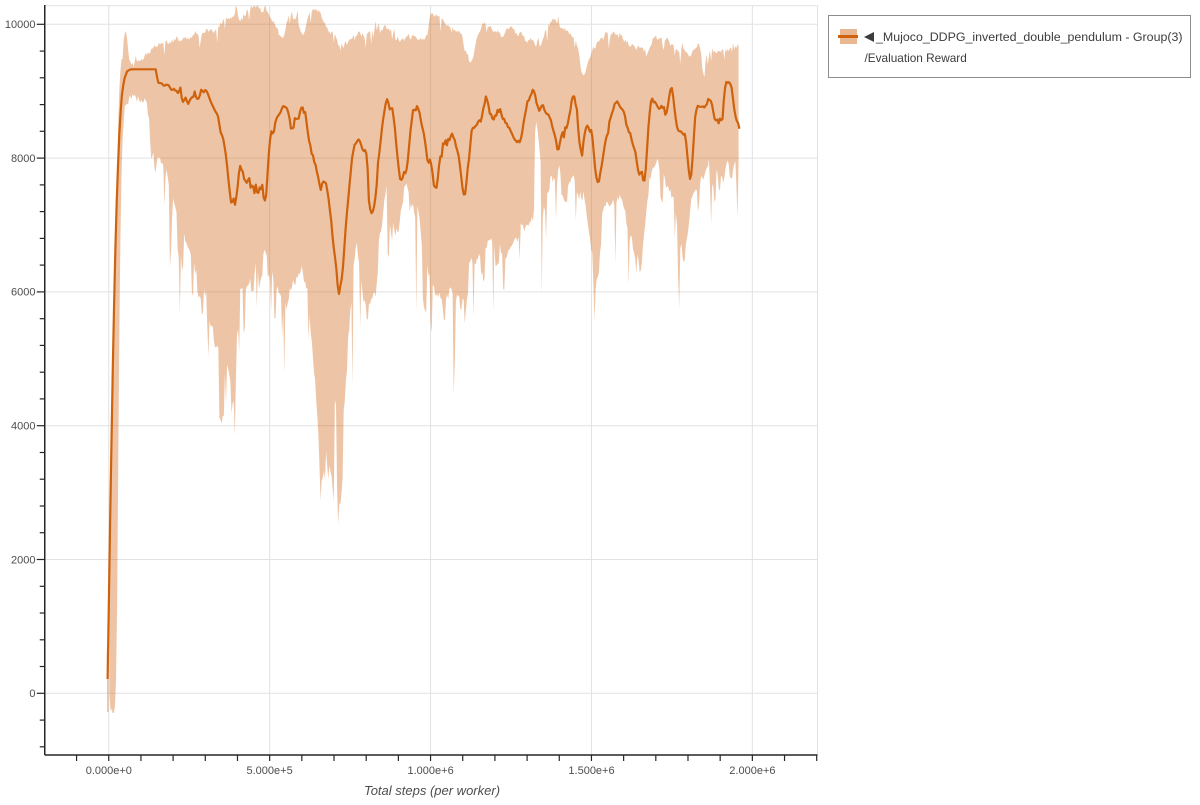 The height and width of the screenshot is (805, 1200). I want to click on svg-text: 2000, so click(23, 560).